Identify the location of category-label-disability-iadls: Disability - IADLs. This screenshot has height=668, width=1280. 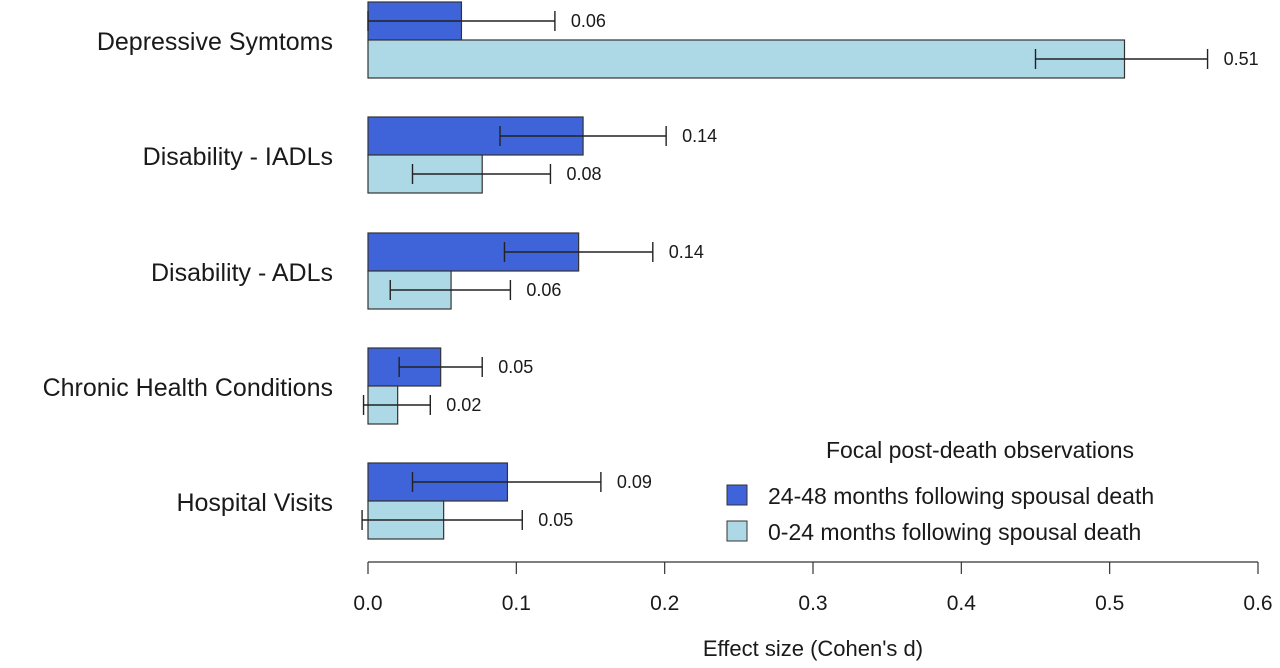
(238, 157).